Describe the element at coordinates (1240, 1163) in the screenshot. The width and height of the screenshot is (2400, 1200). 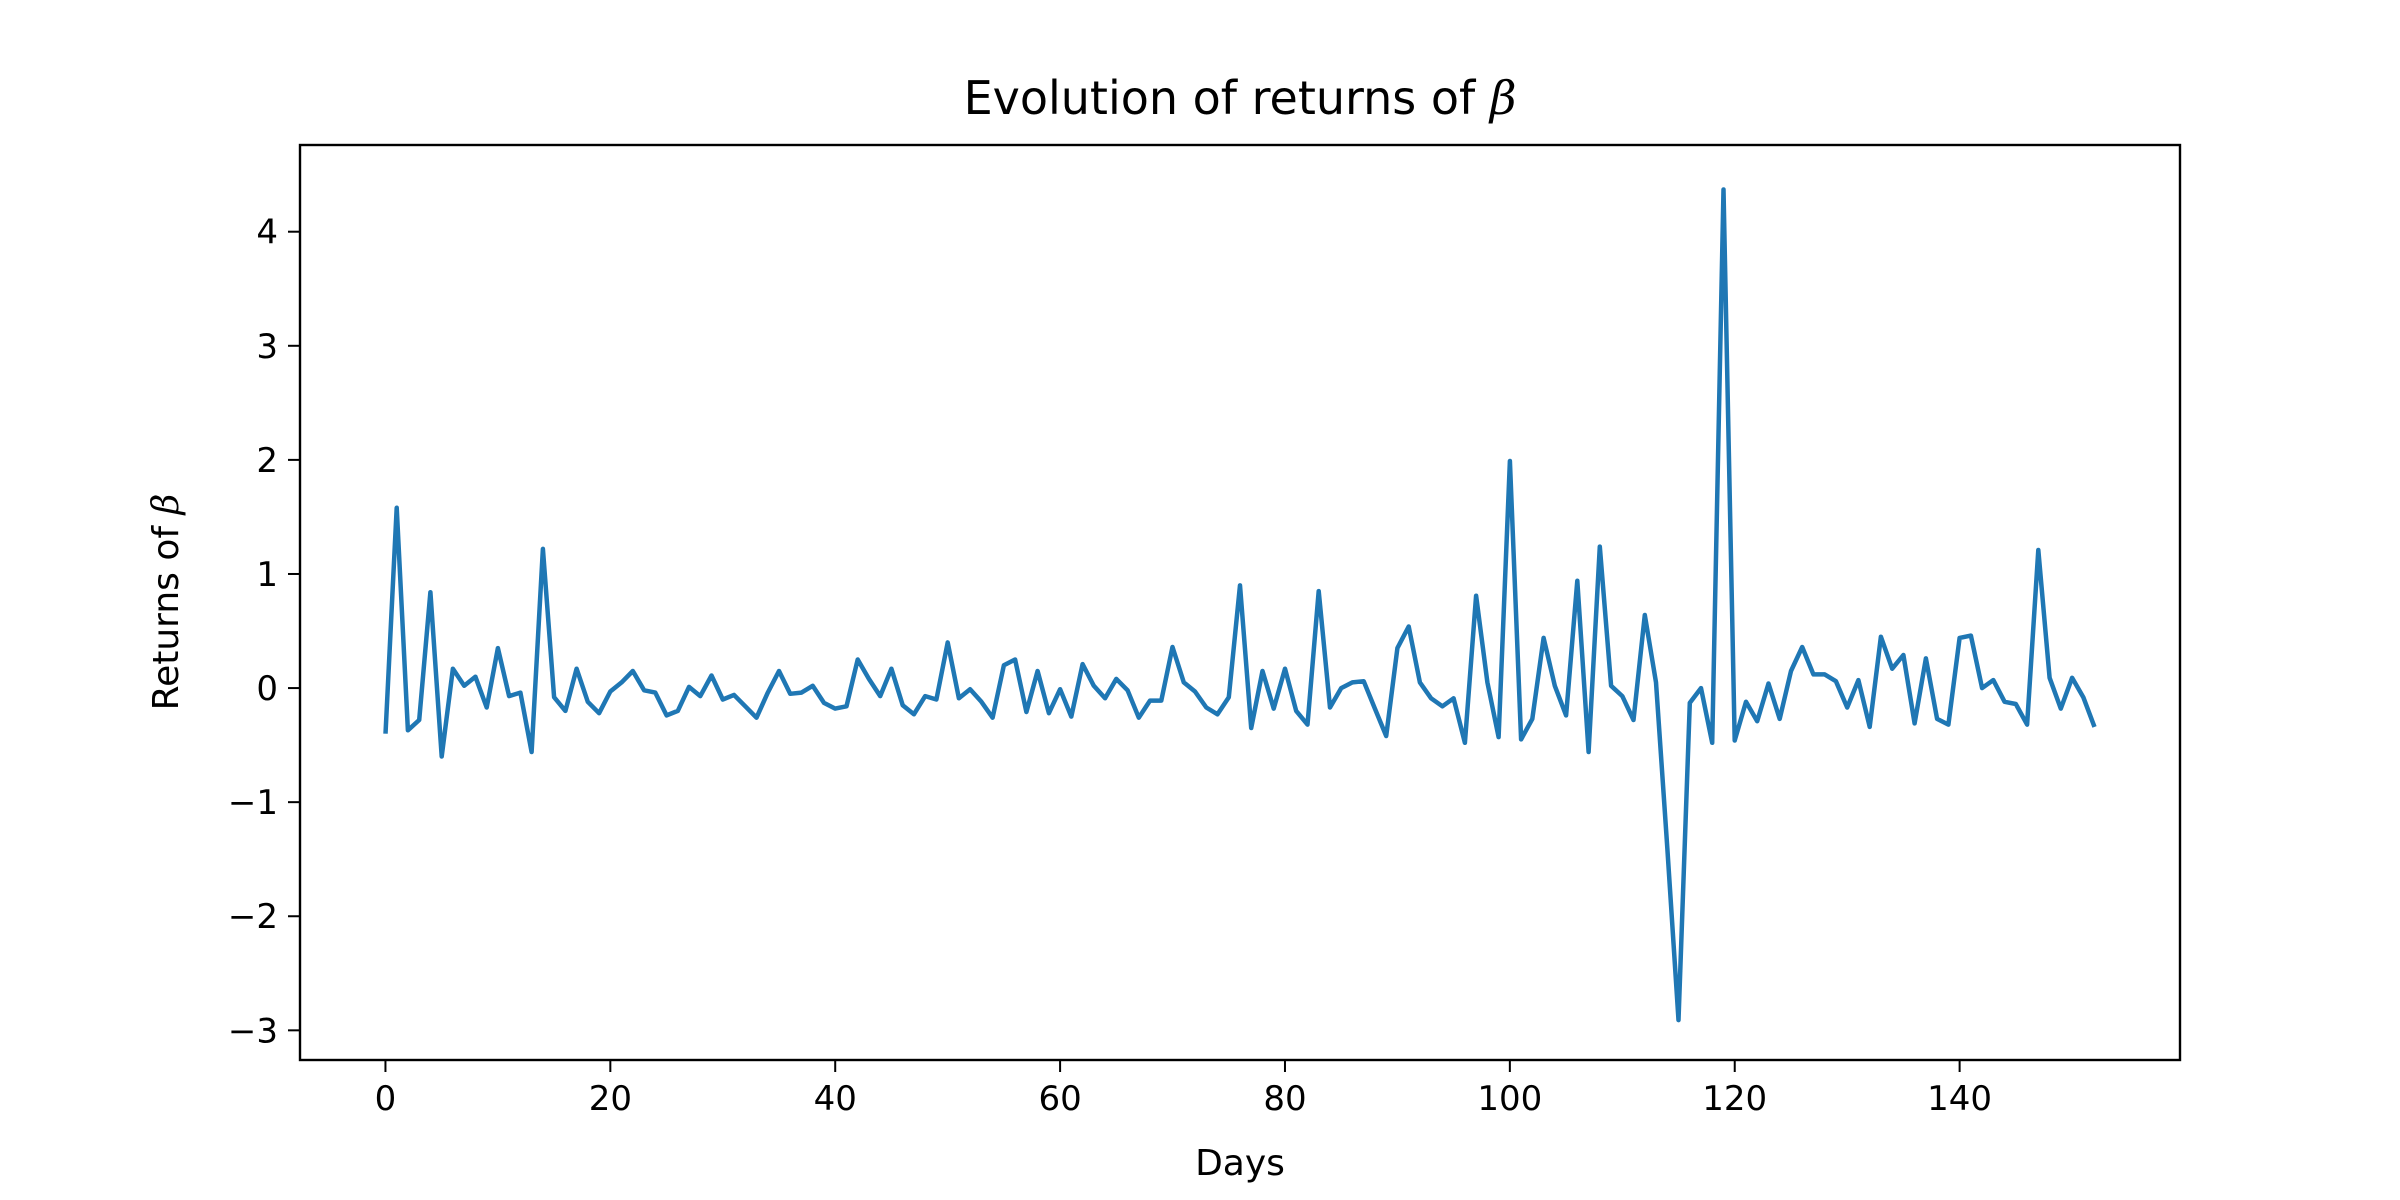
I see `x-axis-title: Days` at that location.